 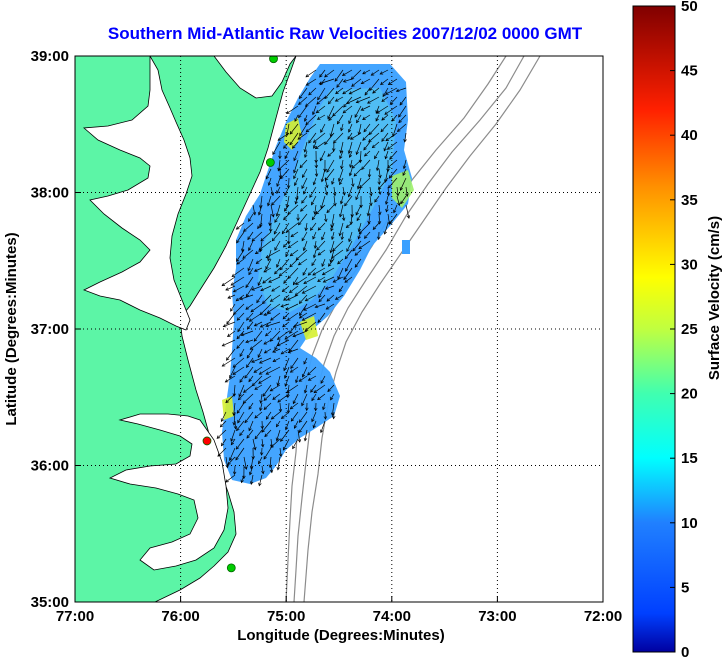 I want to click on x-axis: 77:00 76:00 75:00 74:00 73:00 72:00, so click(x=339, y=610).